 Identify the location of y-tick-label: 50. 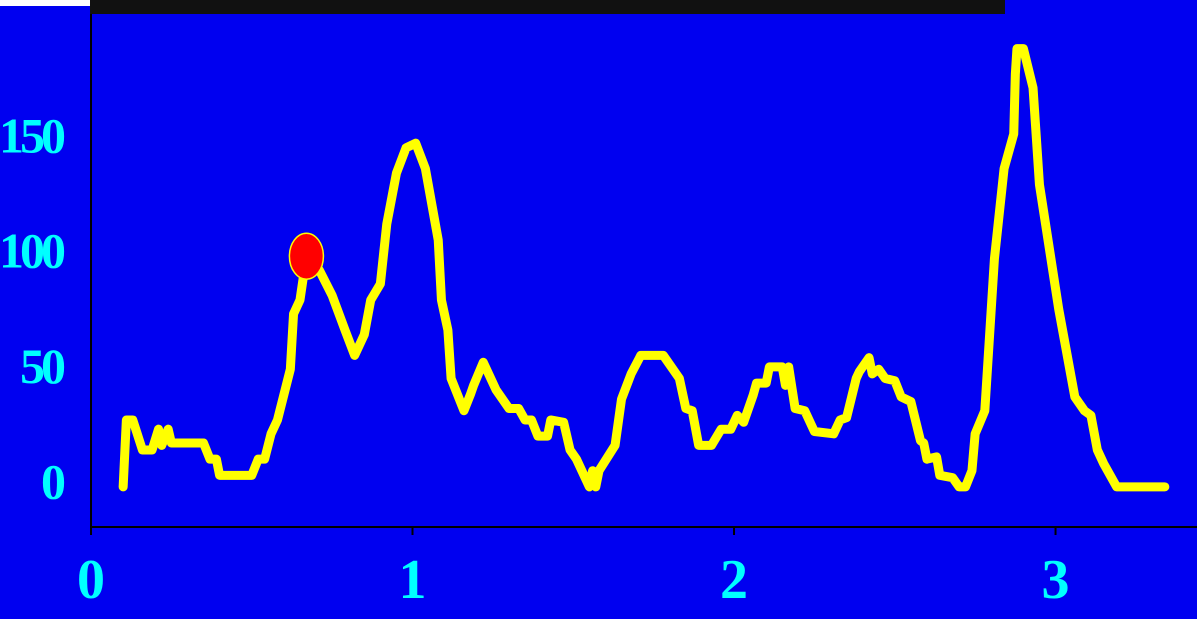
(42, 366).